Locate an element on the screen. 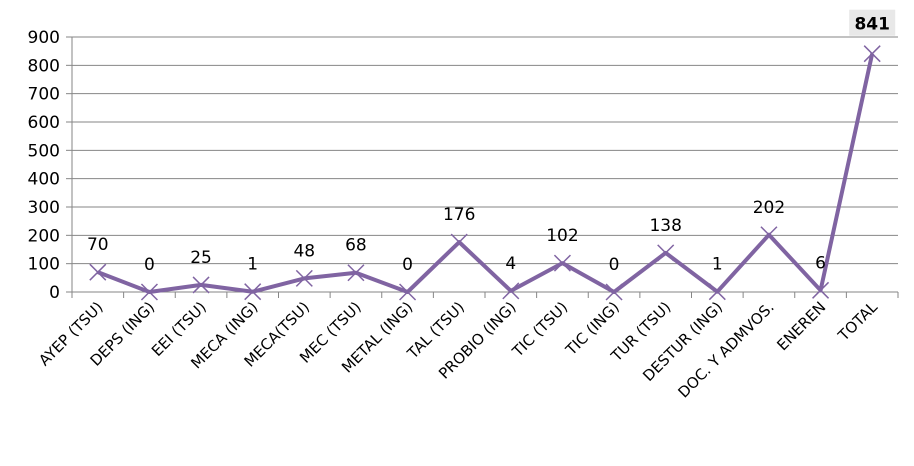  y-tick-label: 0 is located at coordinates (54, 293).